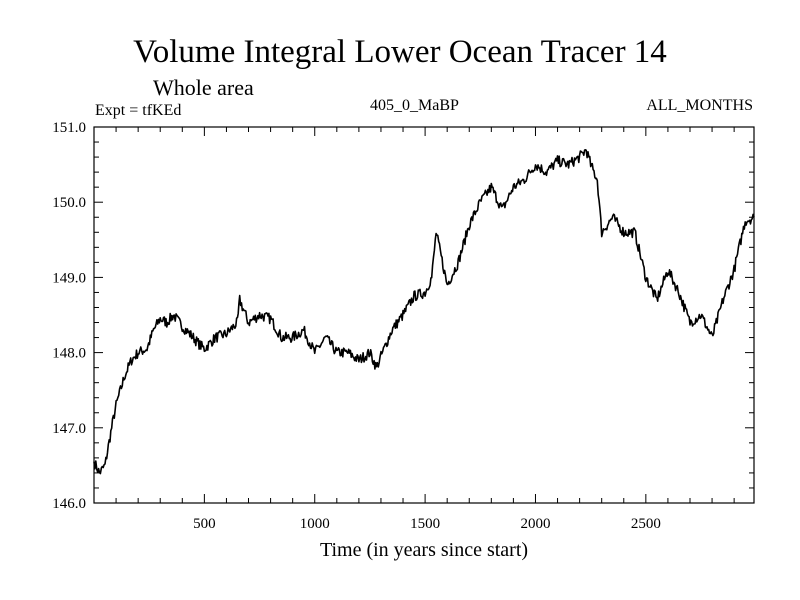  Describe the element at coordinates (425, 524) in the screenshot. I see `x-tick-label: 1500` at that location.